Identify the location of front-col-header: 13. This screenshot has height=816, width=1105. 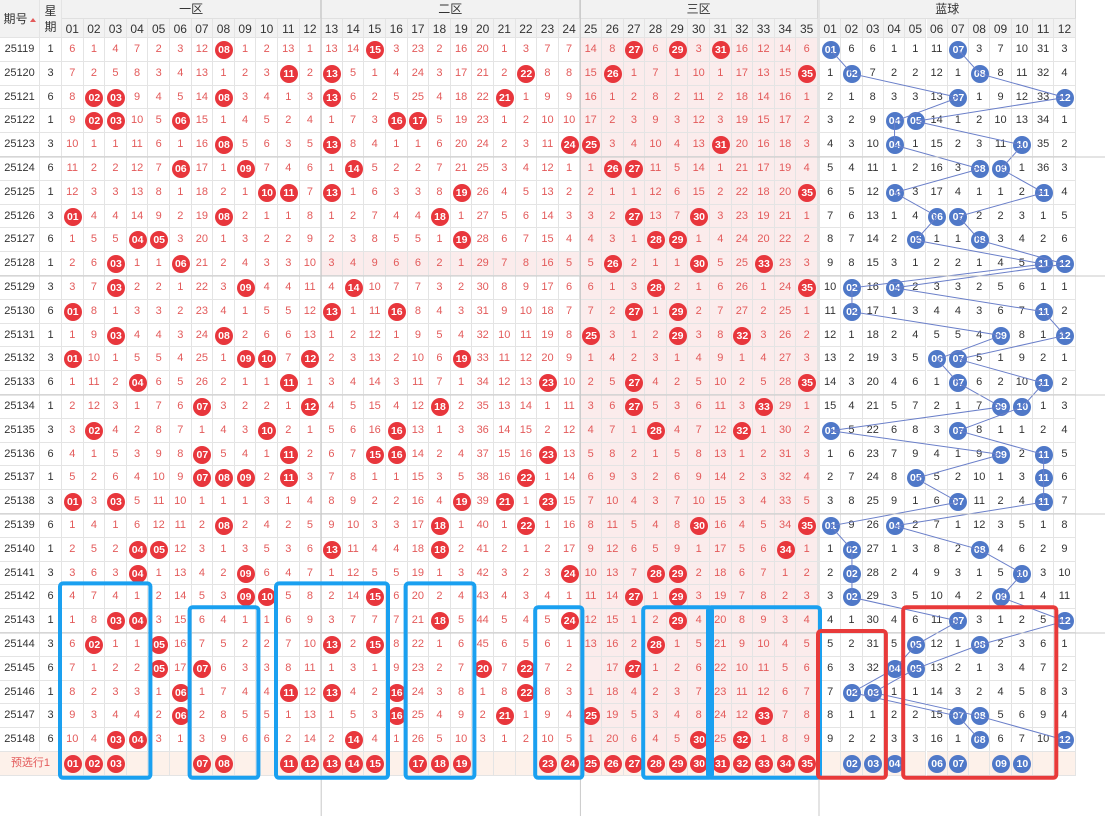
(332, 28).